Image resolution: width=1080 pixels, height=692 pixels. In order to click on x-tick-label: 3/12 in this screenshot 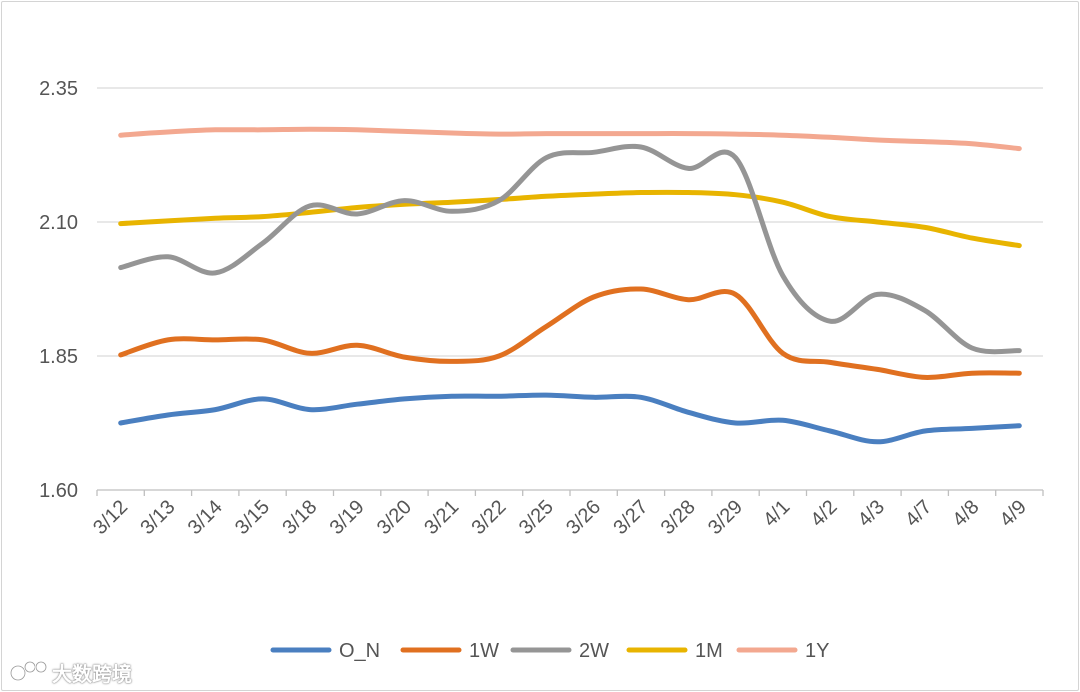, I will do `click(110, 517)`.